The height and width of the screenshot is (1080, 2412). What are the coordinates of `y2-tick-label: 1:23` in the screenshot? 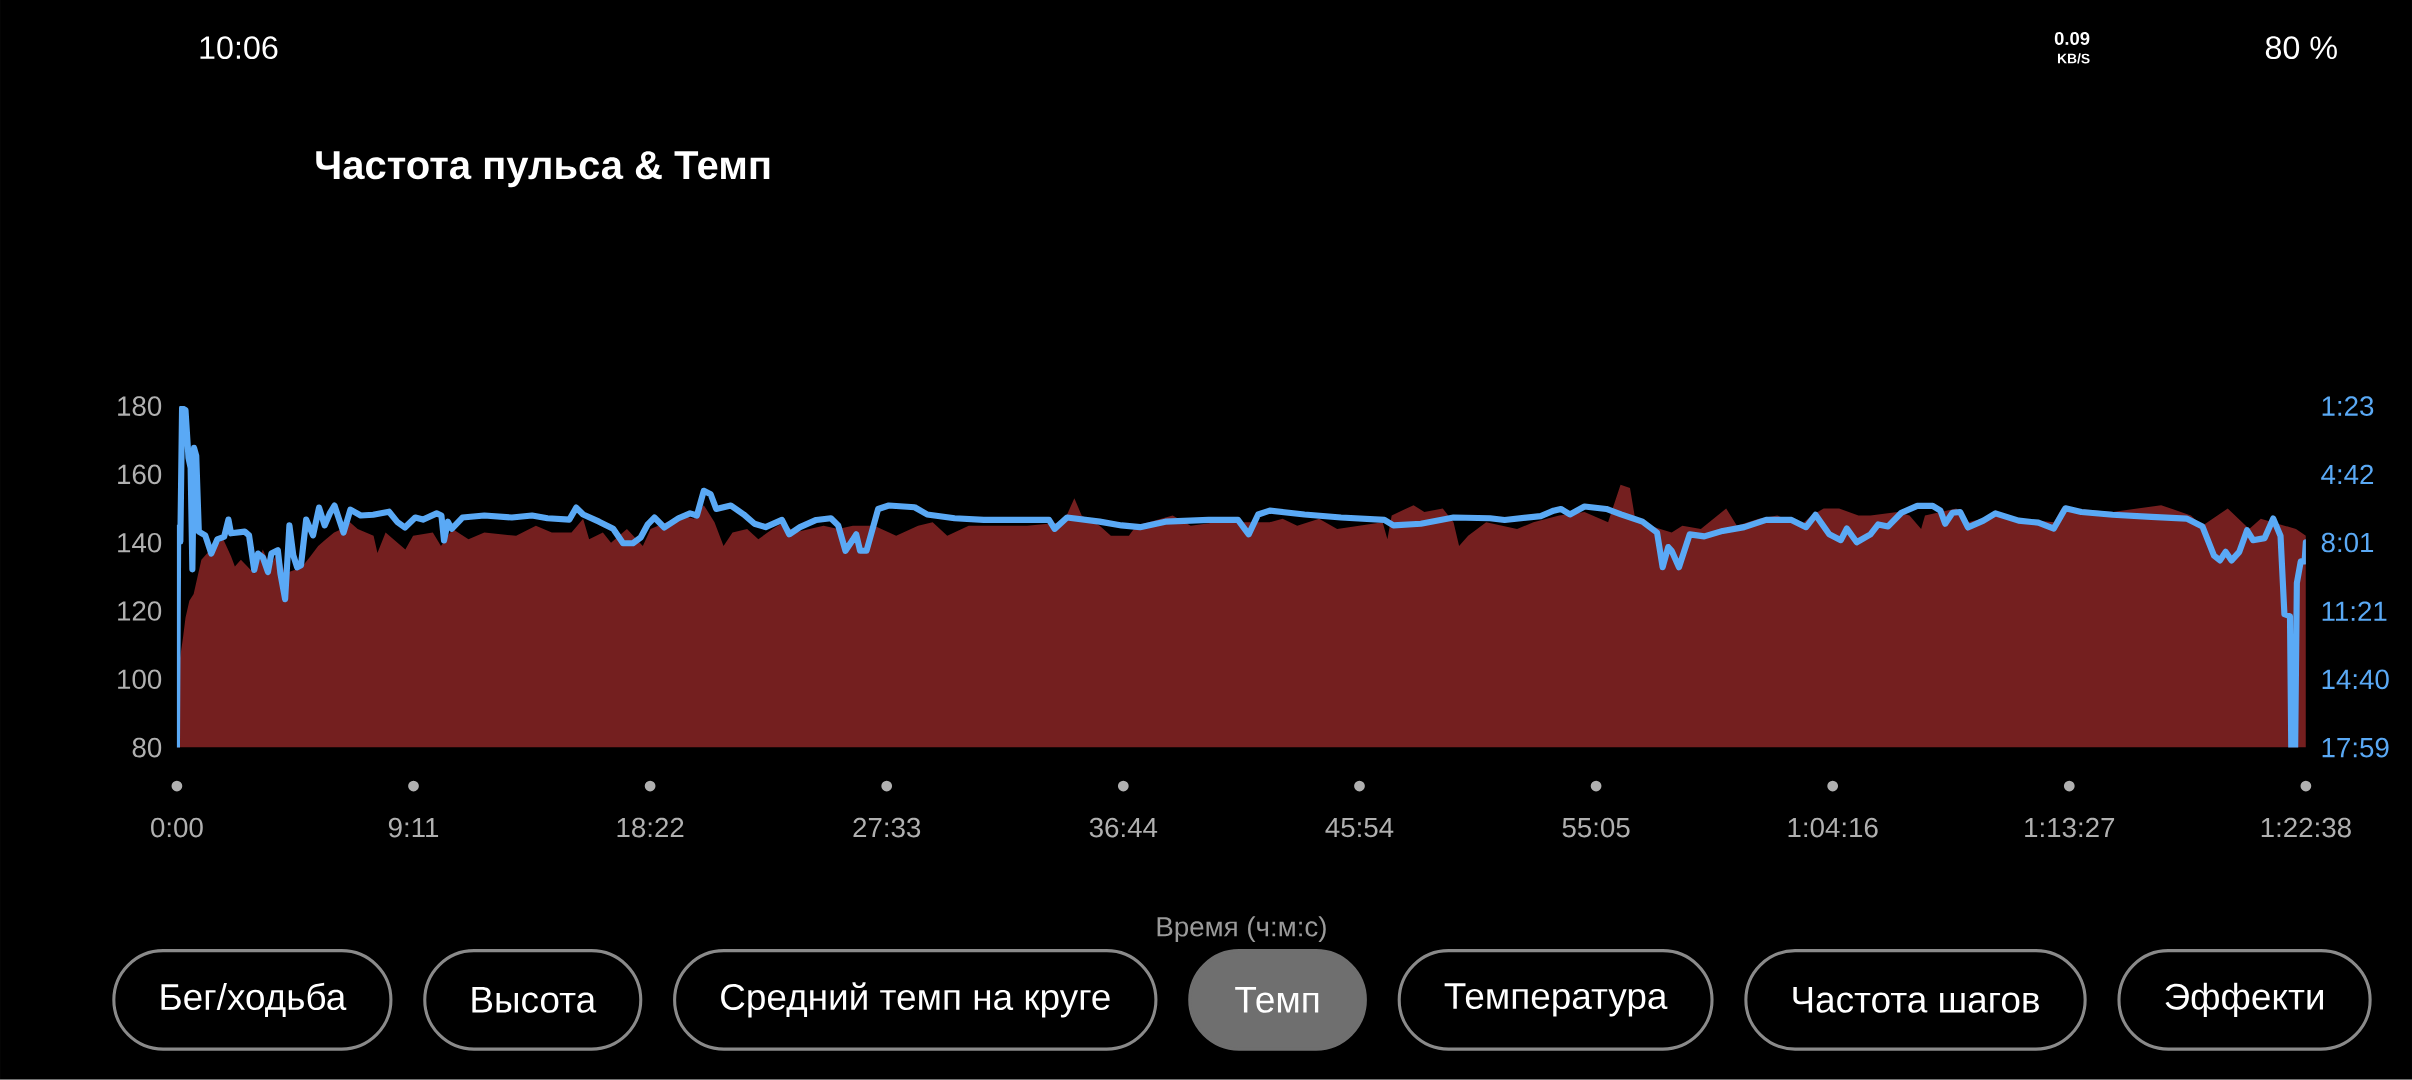 It's located at (2348, 406).